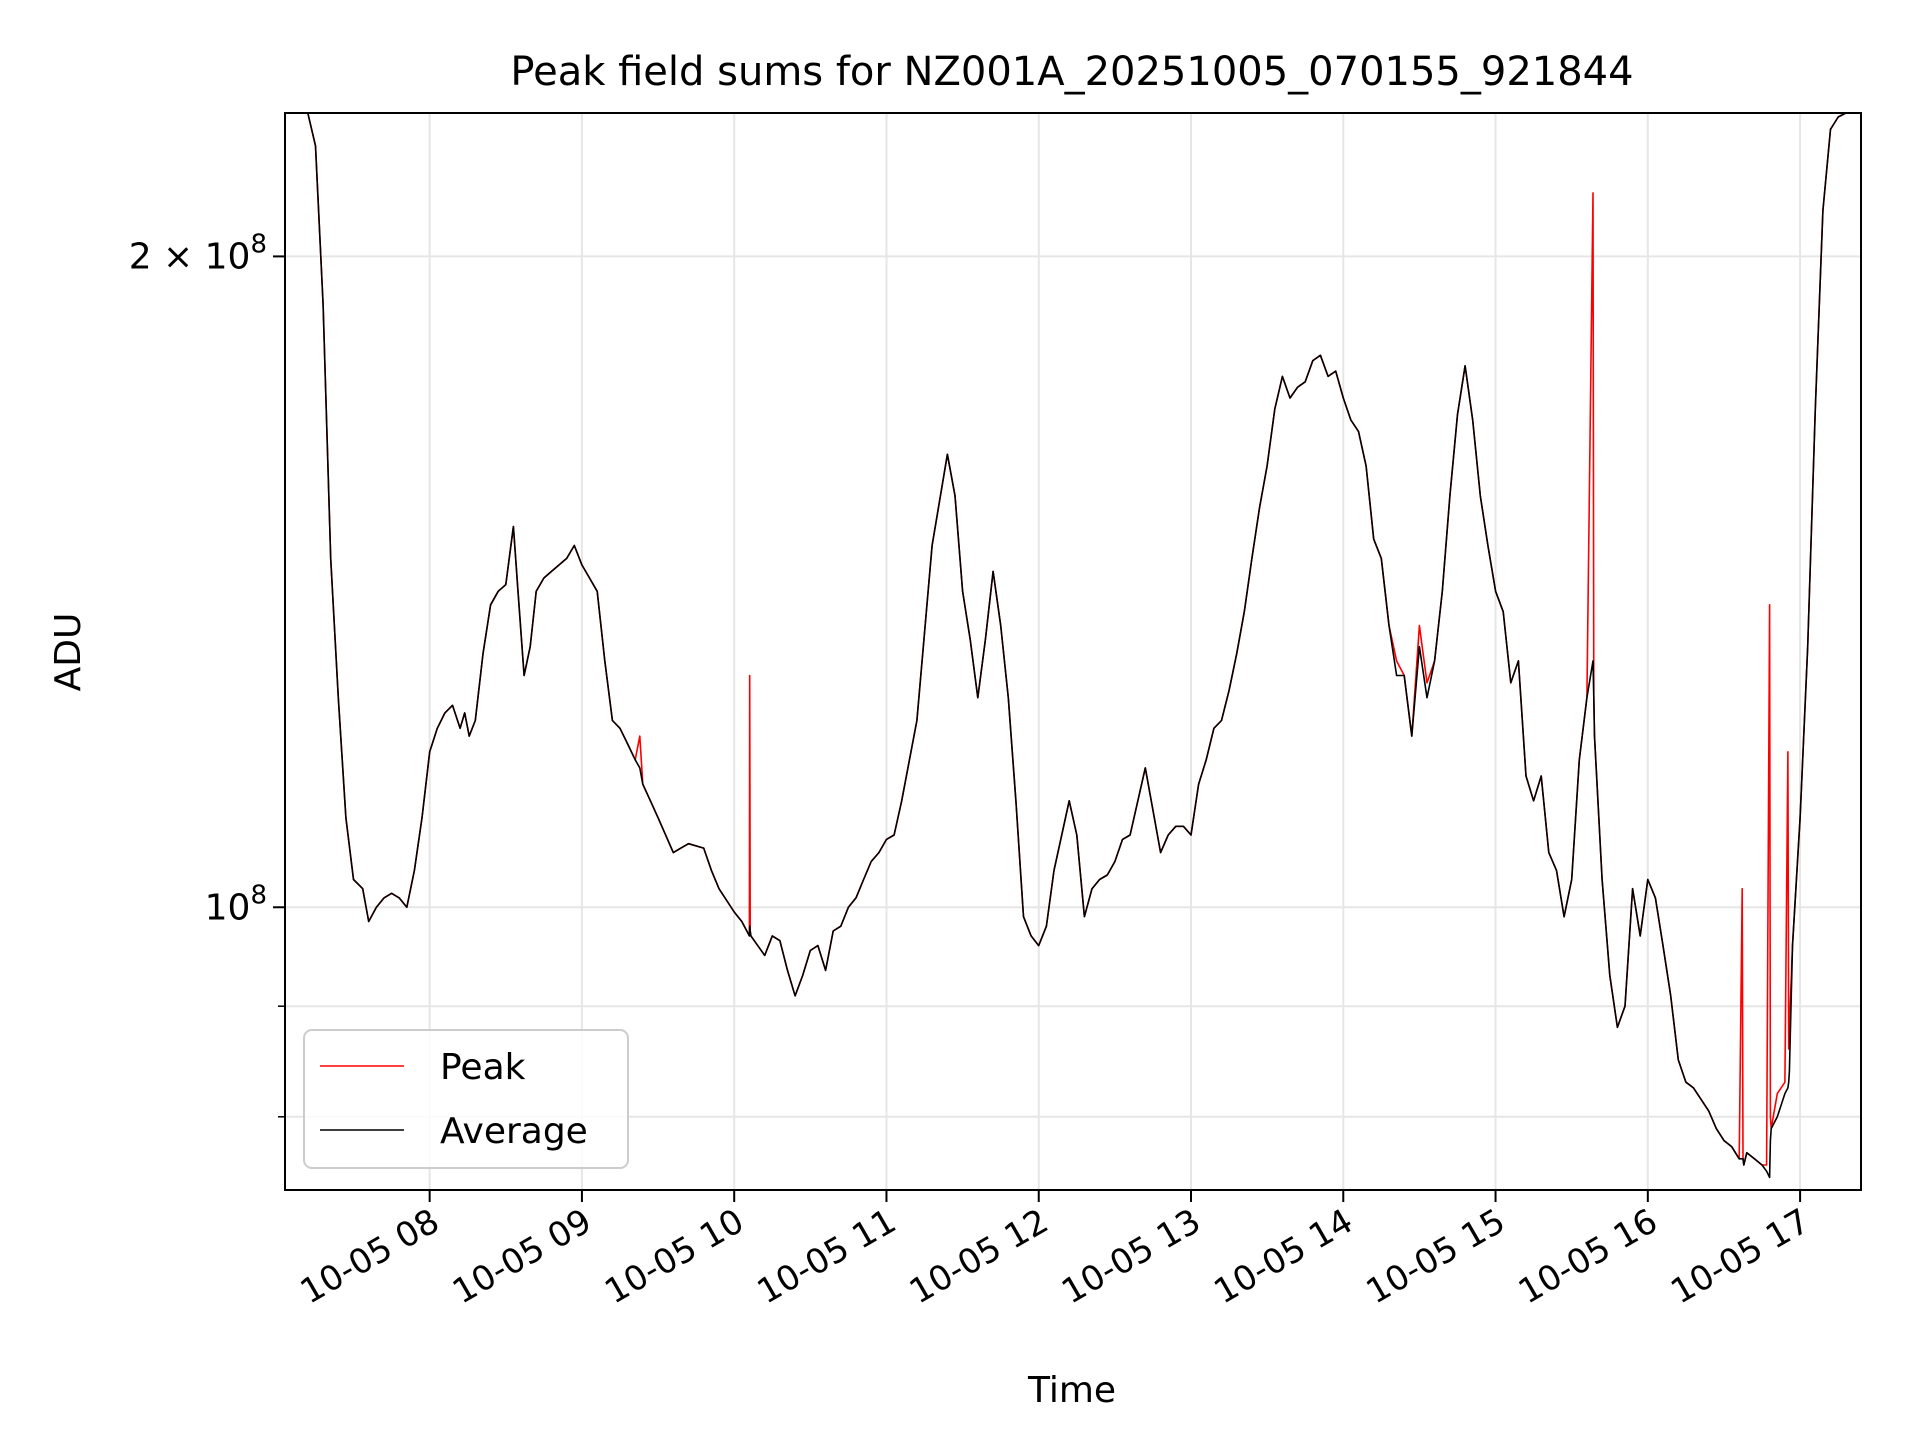  What do you see at coordinates (483, 1067) in the screenshot?
I see `legend-peak-label: Peak` at bounding box center [483, 1067].